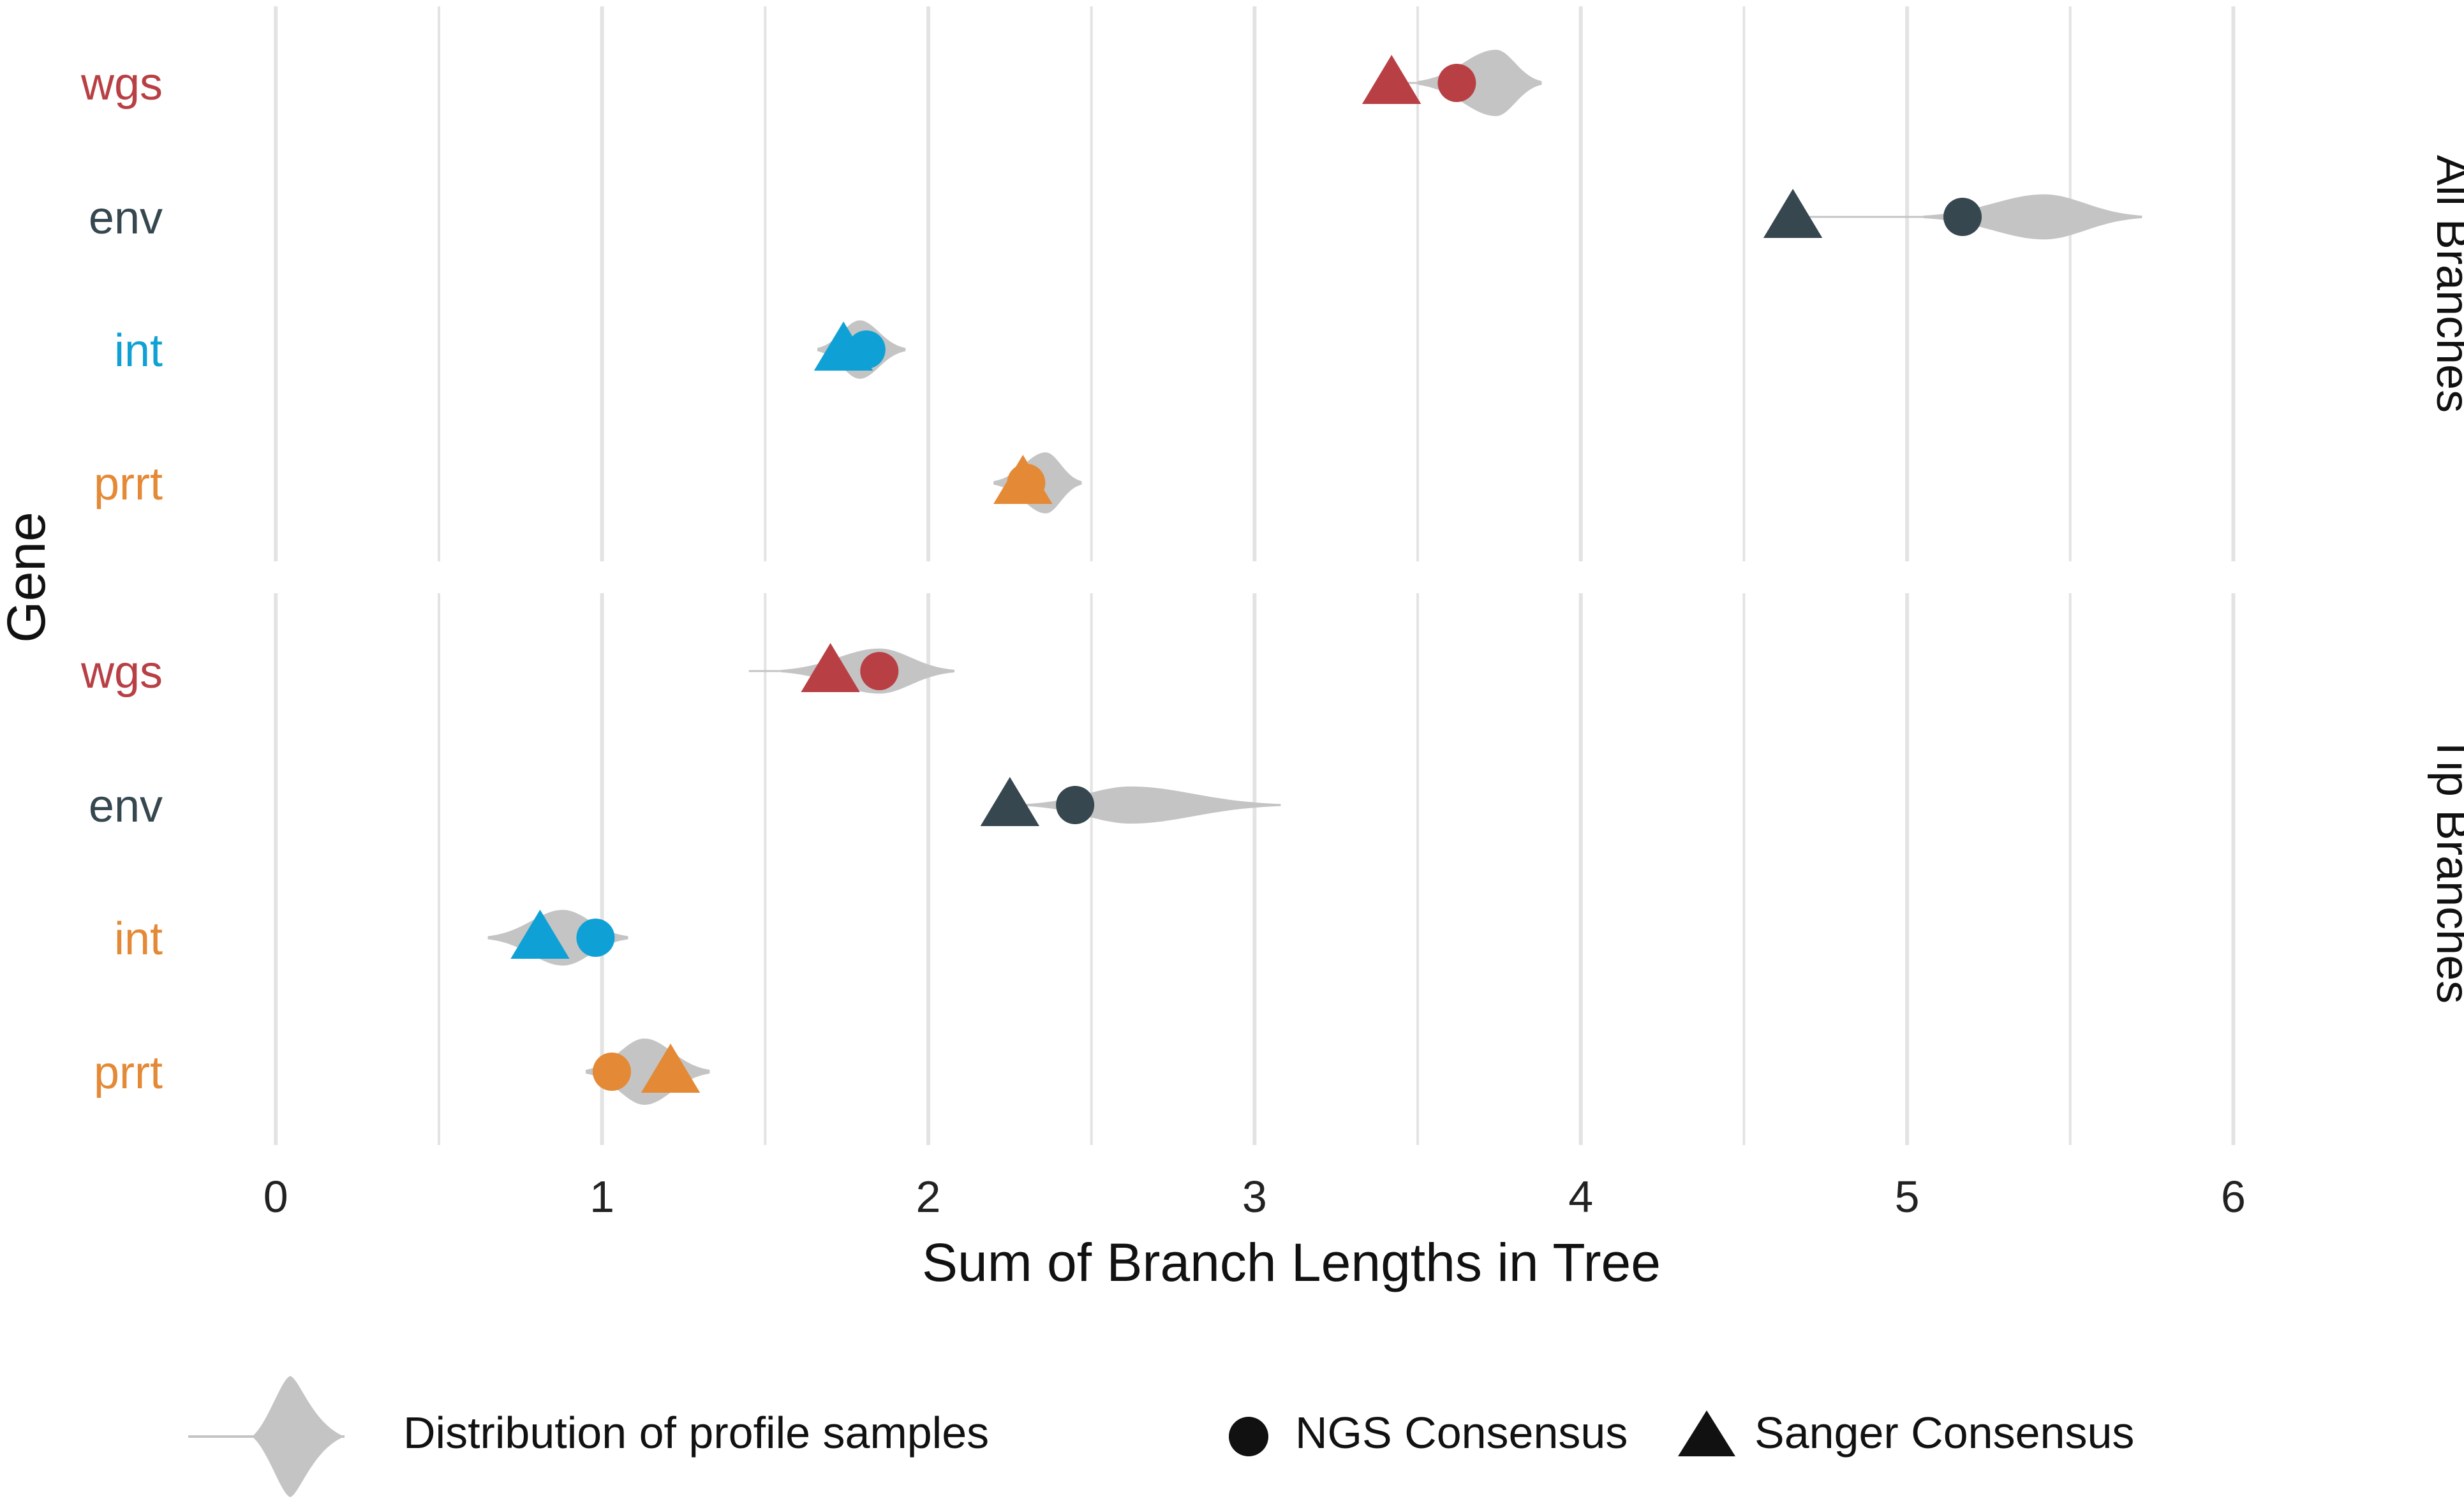  I want to click on y-axis-title: Gene, so click(28, 577).